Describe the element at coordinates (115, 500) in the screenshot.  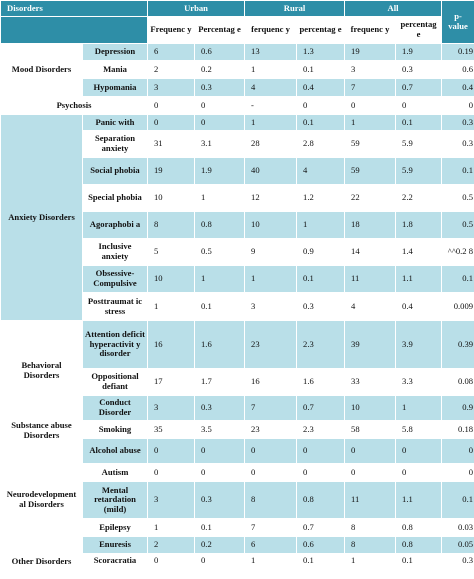
I see `row-name: Mental retardation (mild)` at that location.